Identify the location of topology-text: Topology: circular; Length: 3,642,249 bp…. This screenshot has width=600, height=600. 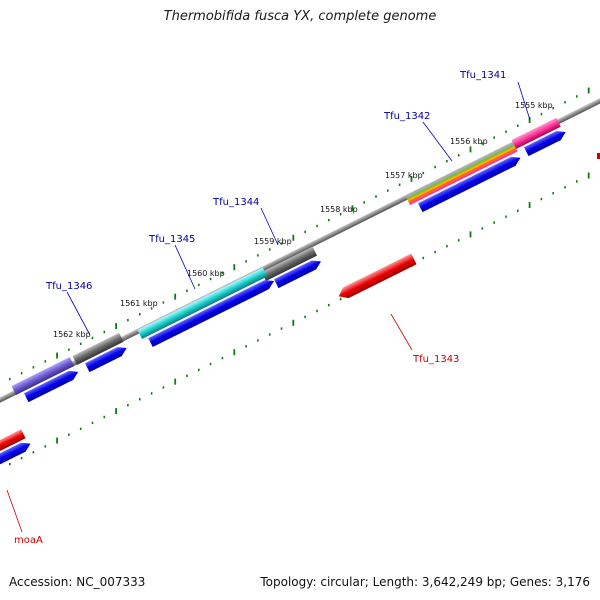
(425, 582).